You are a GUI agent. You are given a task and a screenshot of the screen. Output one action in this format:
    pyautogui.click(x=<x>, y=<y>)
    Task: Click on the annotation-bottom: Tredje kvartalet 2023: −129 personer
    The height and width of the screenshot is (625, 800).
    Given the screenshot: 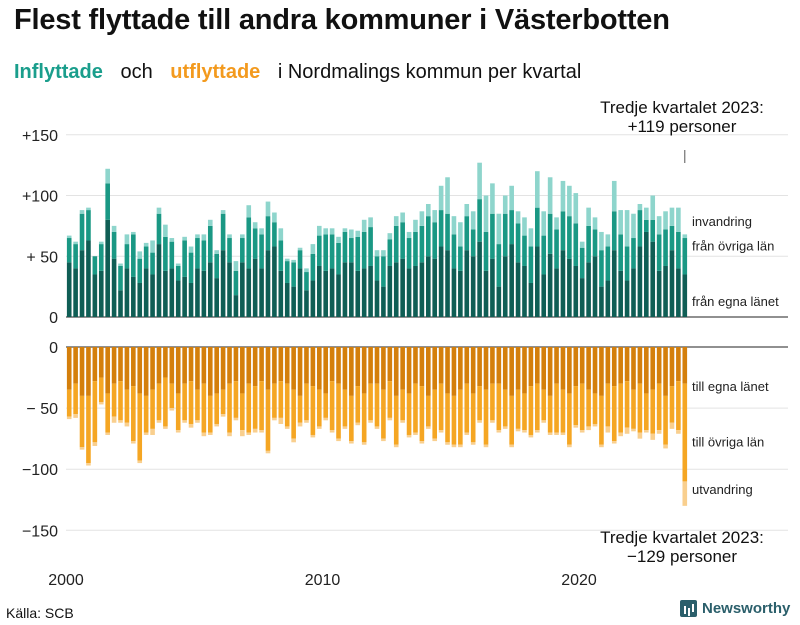 What is the action you would take?
    pyautogui.click(x=682, y=547)
    